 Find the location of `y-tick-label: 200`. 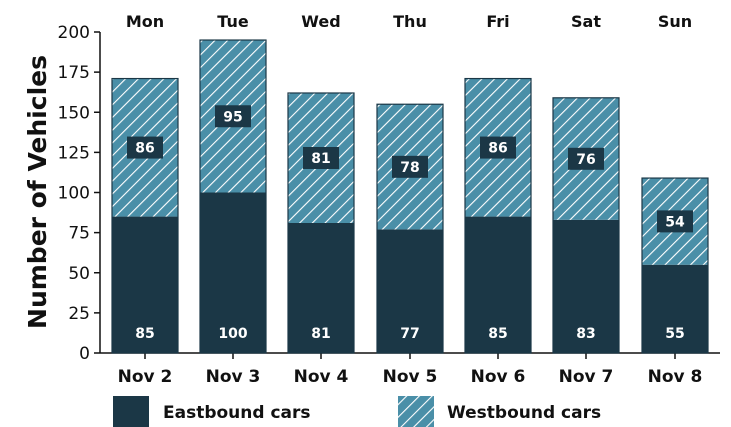

y-tick-label: 200 is located at coordinates (74, 33).